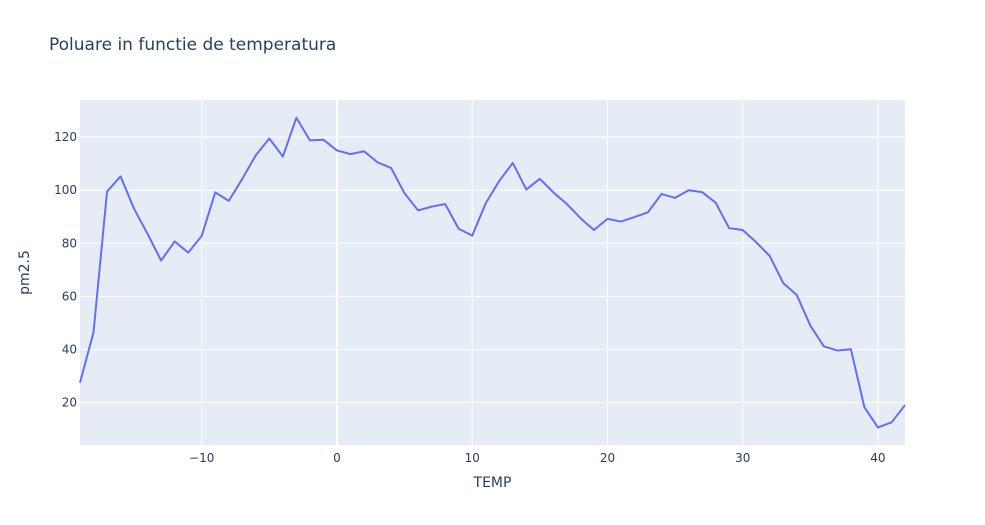 The height and width of the screenshot is (525, 985). What do you see at coordinates (742, 458) in the screenshot?
I see `x-tick-label: 30` at bounding box center [742, 458].